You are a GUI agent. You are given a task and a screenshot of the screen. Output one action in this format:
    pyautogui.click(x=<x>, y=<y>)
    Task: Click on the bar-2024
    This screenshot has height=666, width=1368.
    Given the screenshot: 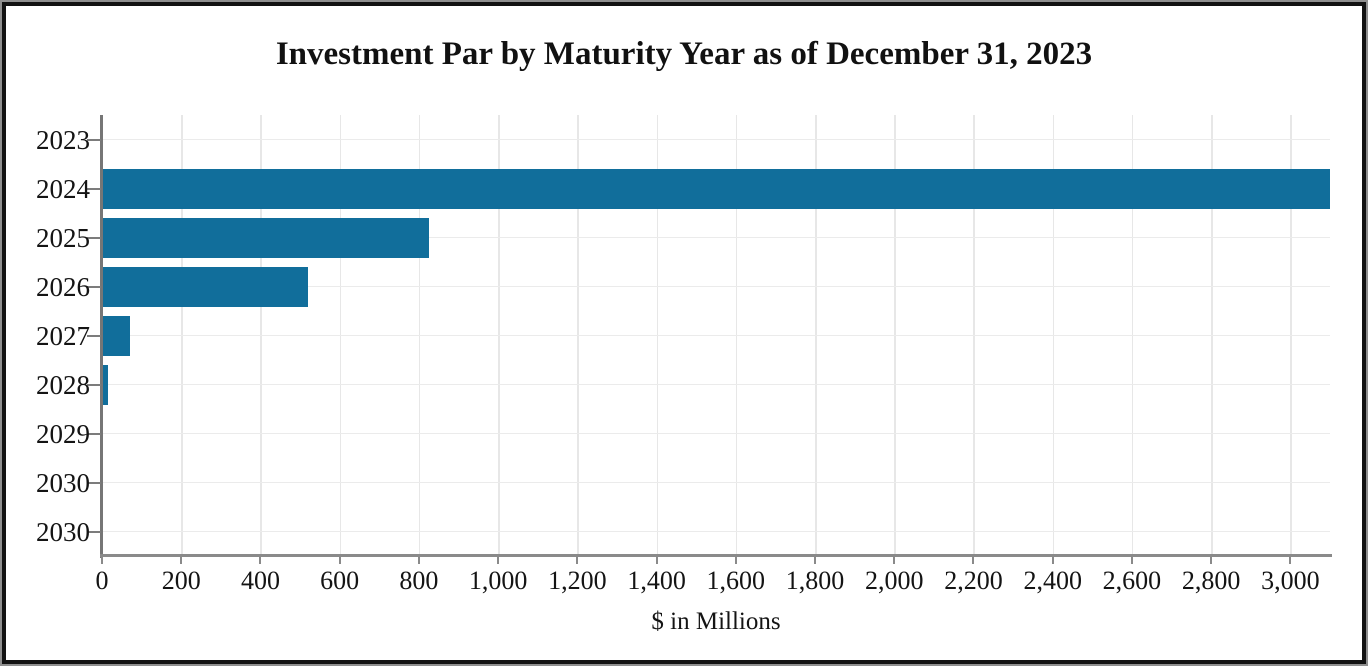 What is the action you would take?
    pyautogui.click(x=716, y=188)
    